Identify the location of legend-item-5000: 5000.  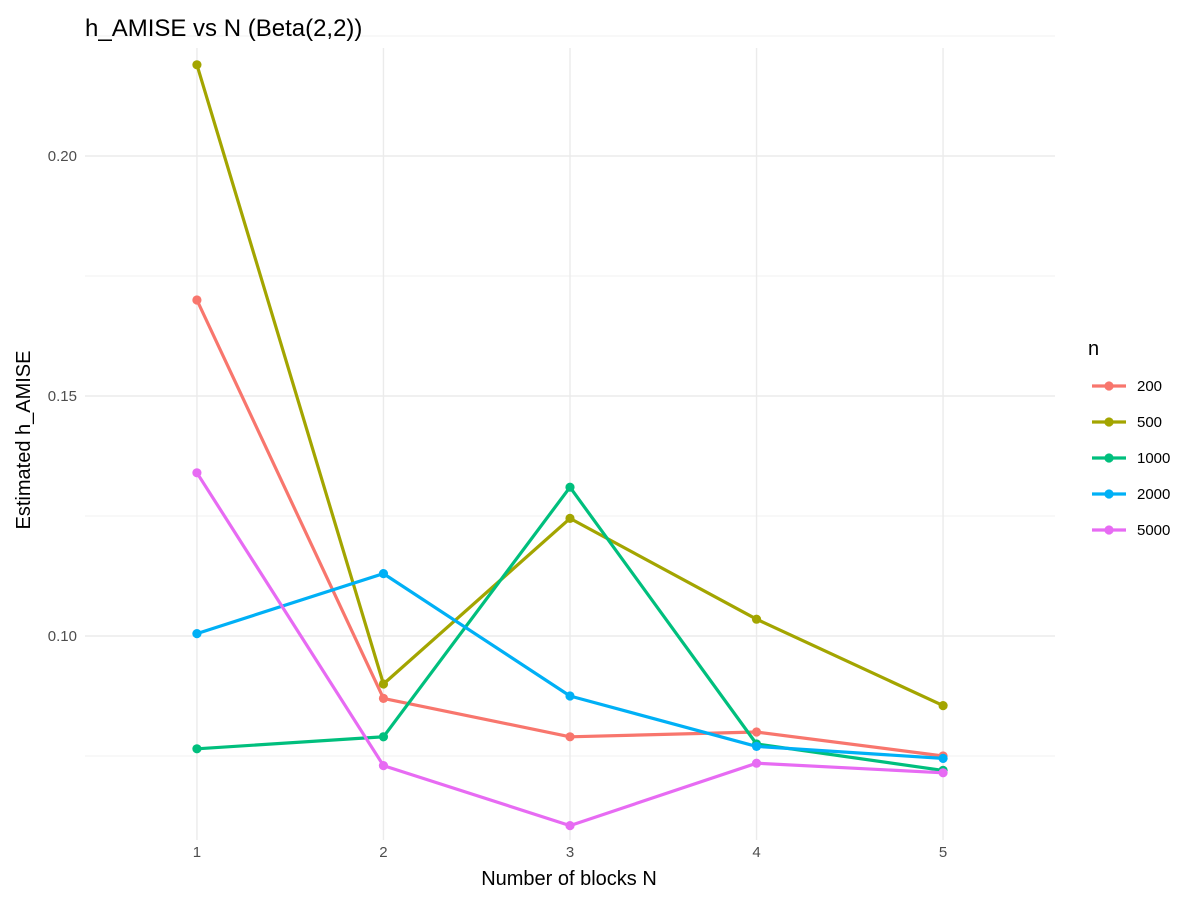
(1131, 530).